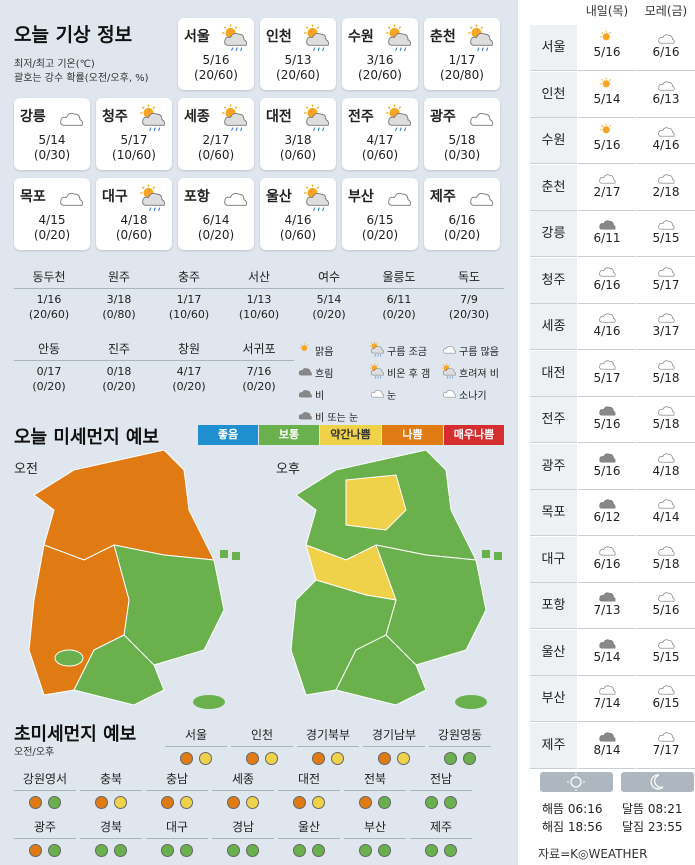 Image resolution: width=695 pixels, height=865 pixels. I want to click on fine-dust-region: 인천, so click(262, 747).